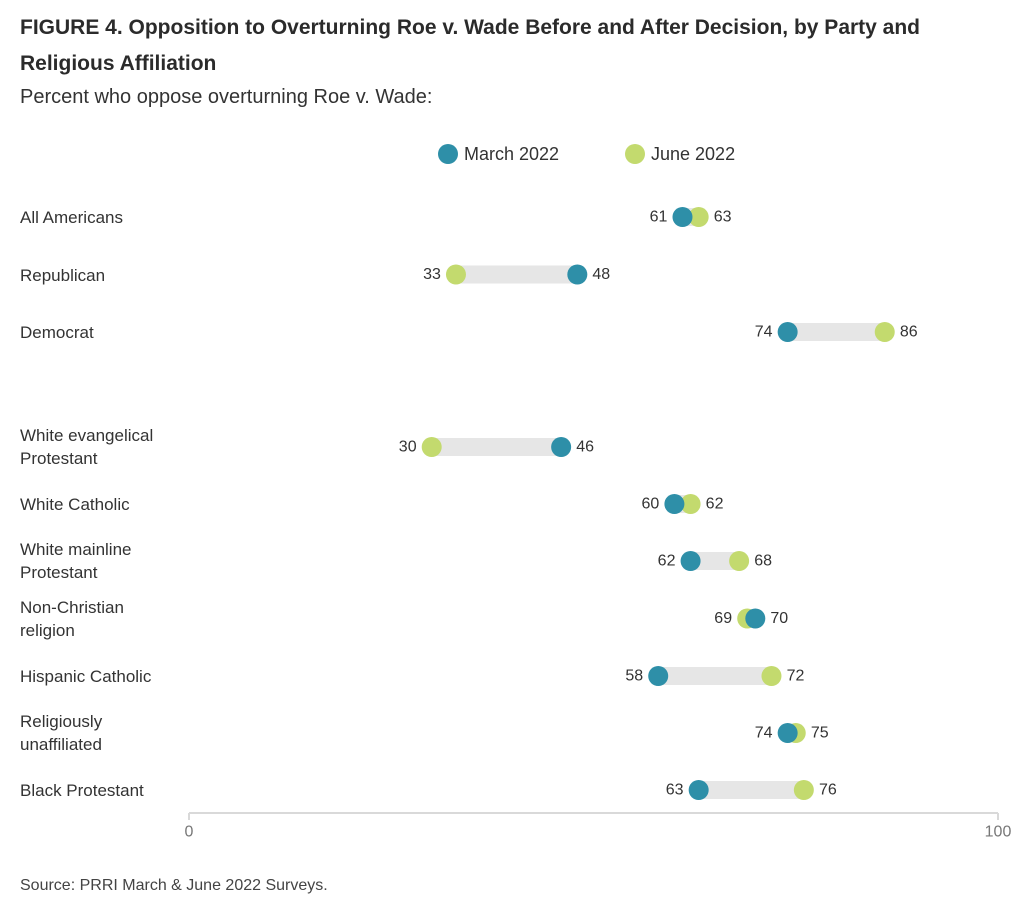 The height and width of the screenshot is (917, 1033). What do you see at coordinates (72, 619) in the screenshot?
I see `category-label-non-christian-religion: Non-Christian religion` at bounding box center [72, 619].